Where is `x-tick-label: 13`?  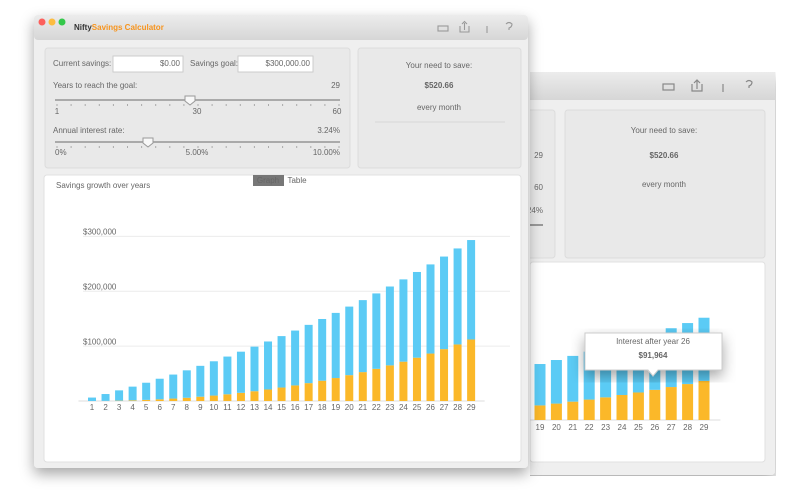 x-tick-label: 13 is located at coordinates (254, 407).